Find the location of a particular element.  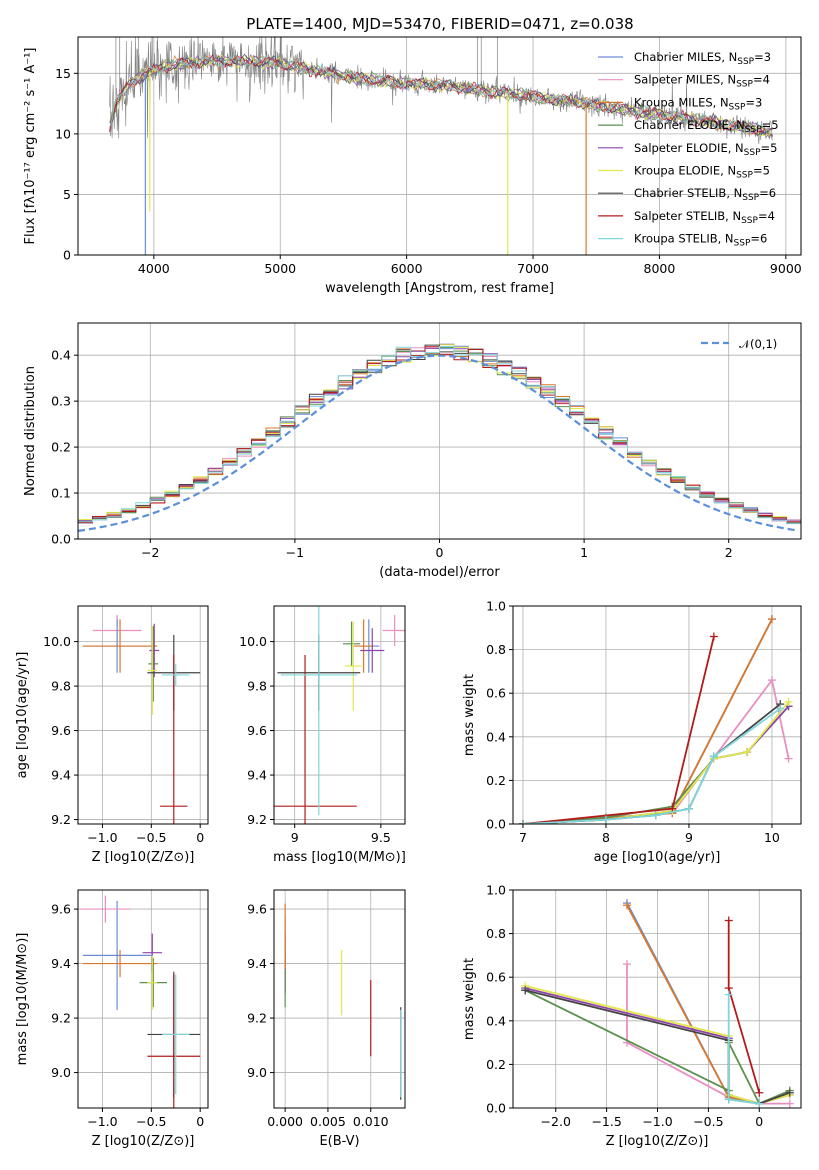

y-axis-label: mass weight is located at coordinates (469, 999).